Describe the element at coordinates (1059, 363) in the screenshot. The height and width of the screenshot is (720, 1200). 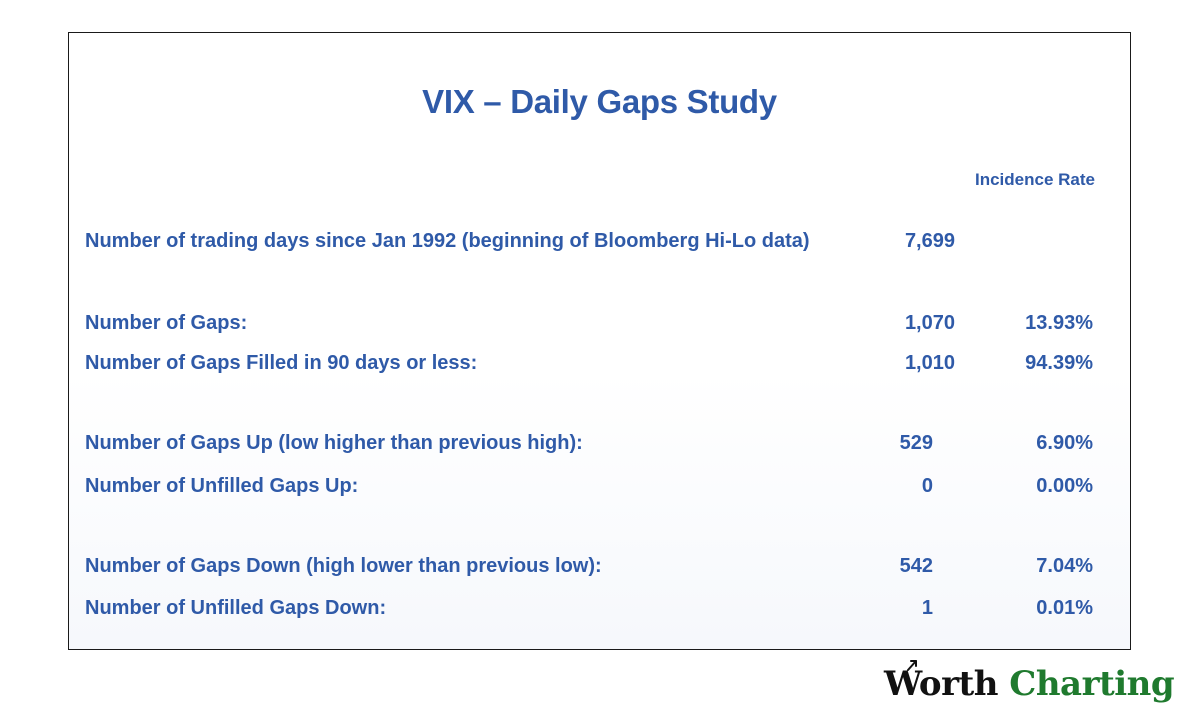
I see `row-rate: 94.39%` at that location.